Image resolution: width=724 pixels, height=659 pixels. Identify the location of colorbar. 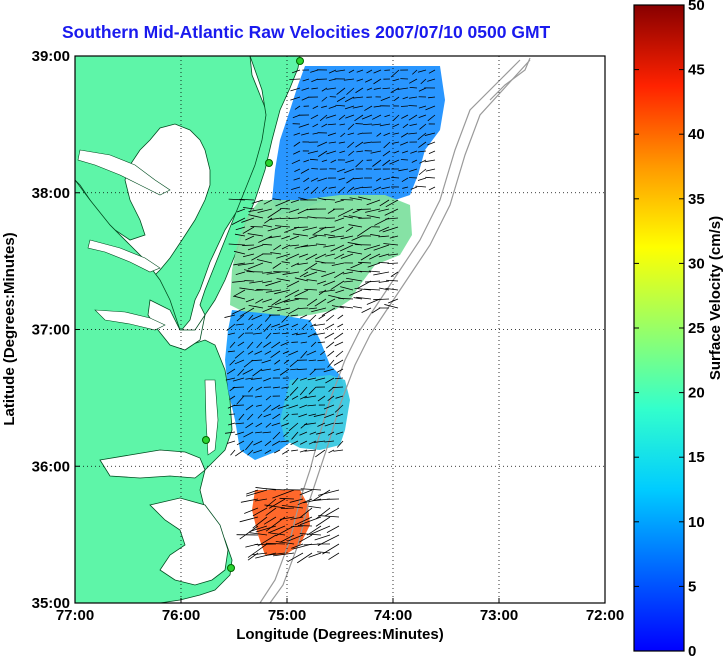
(659, 328).